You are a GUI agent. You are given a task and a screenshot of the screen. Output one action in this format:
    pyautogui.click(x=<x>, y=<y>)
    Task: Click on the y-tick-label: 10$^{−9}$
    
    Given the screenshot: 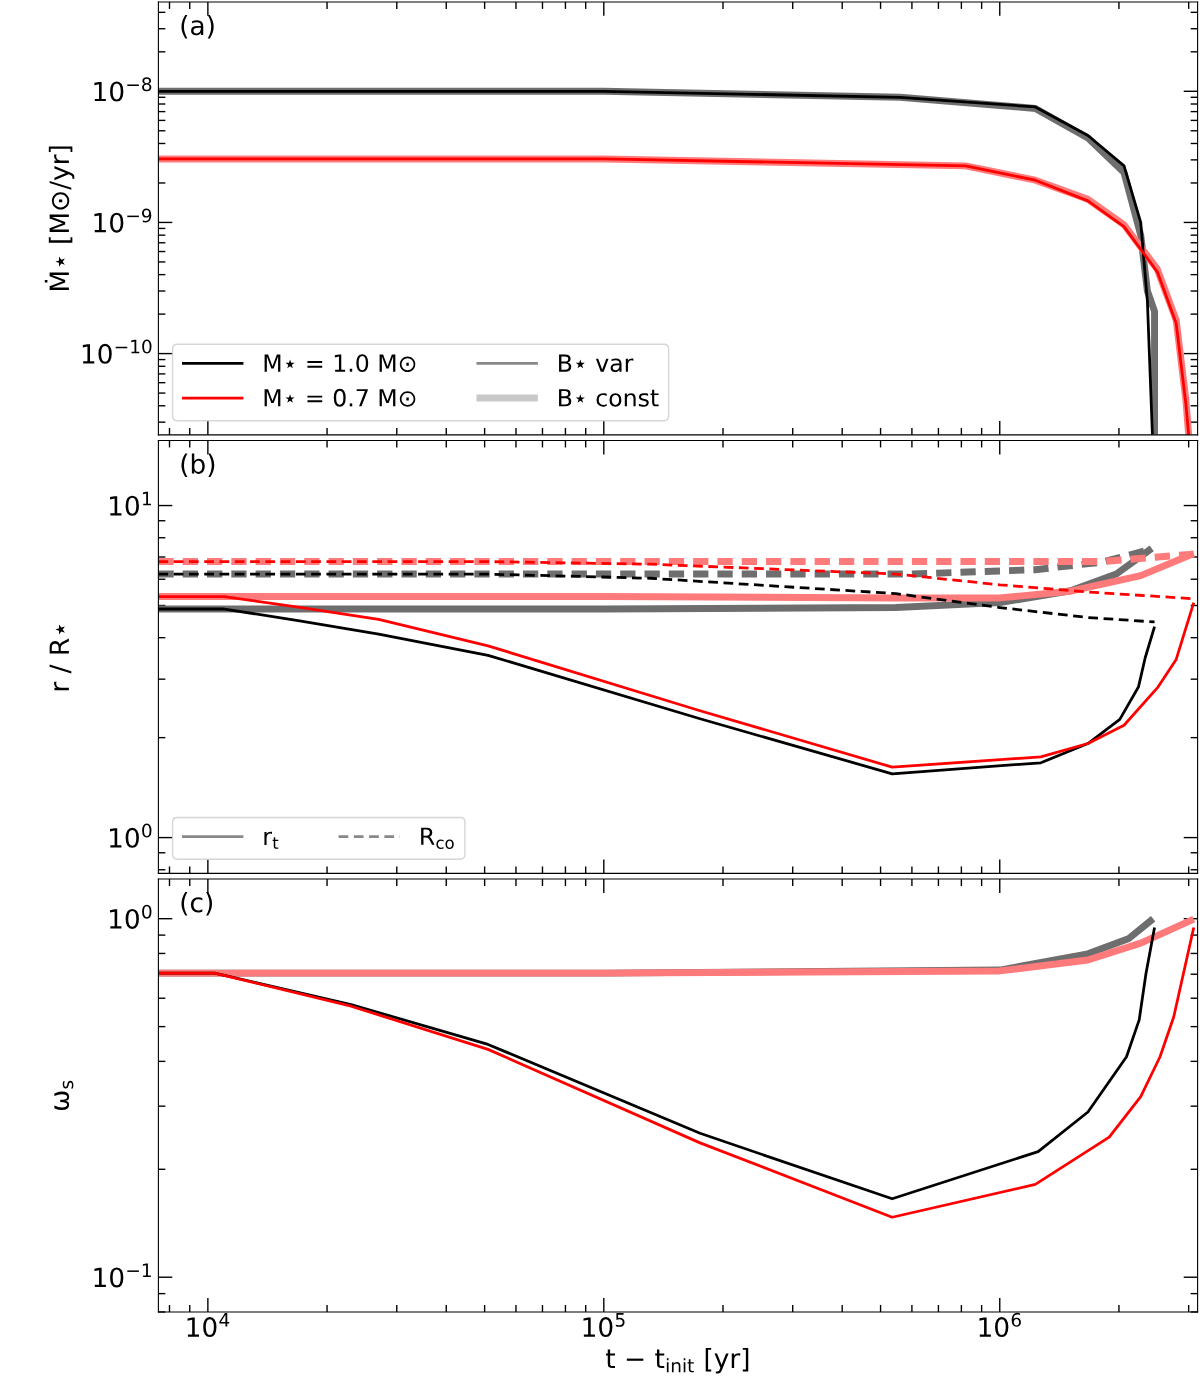 What is the action you would take?
    pyautogui.click(x=123, y=220)
    